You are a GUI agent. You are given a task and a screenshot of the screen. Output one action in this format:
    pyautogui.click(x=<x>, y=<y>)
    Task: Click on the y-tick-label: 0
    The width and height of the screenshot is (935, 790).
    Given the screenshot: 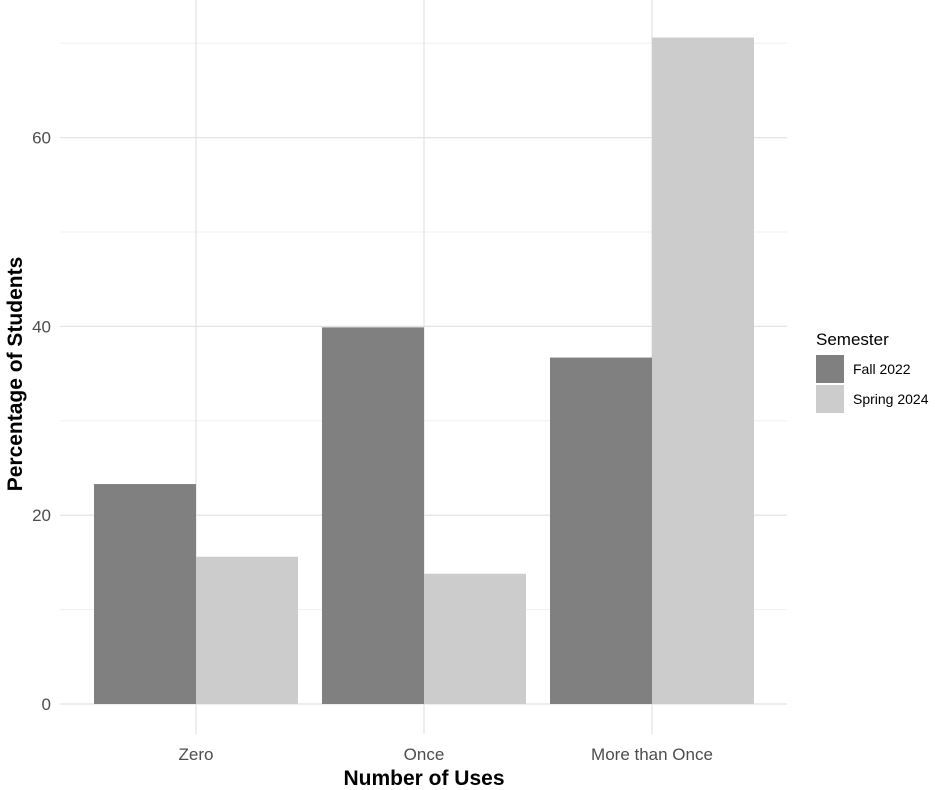 What is the action you would take?
    pyautogui.click(x=46, y=704)
    